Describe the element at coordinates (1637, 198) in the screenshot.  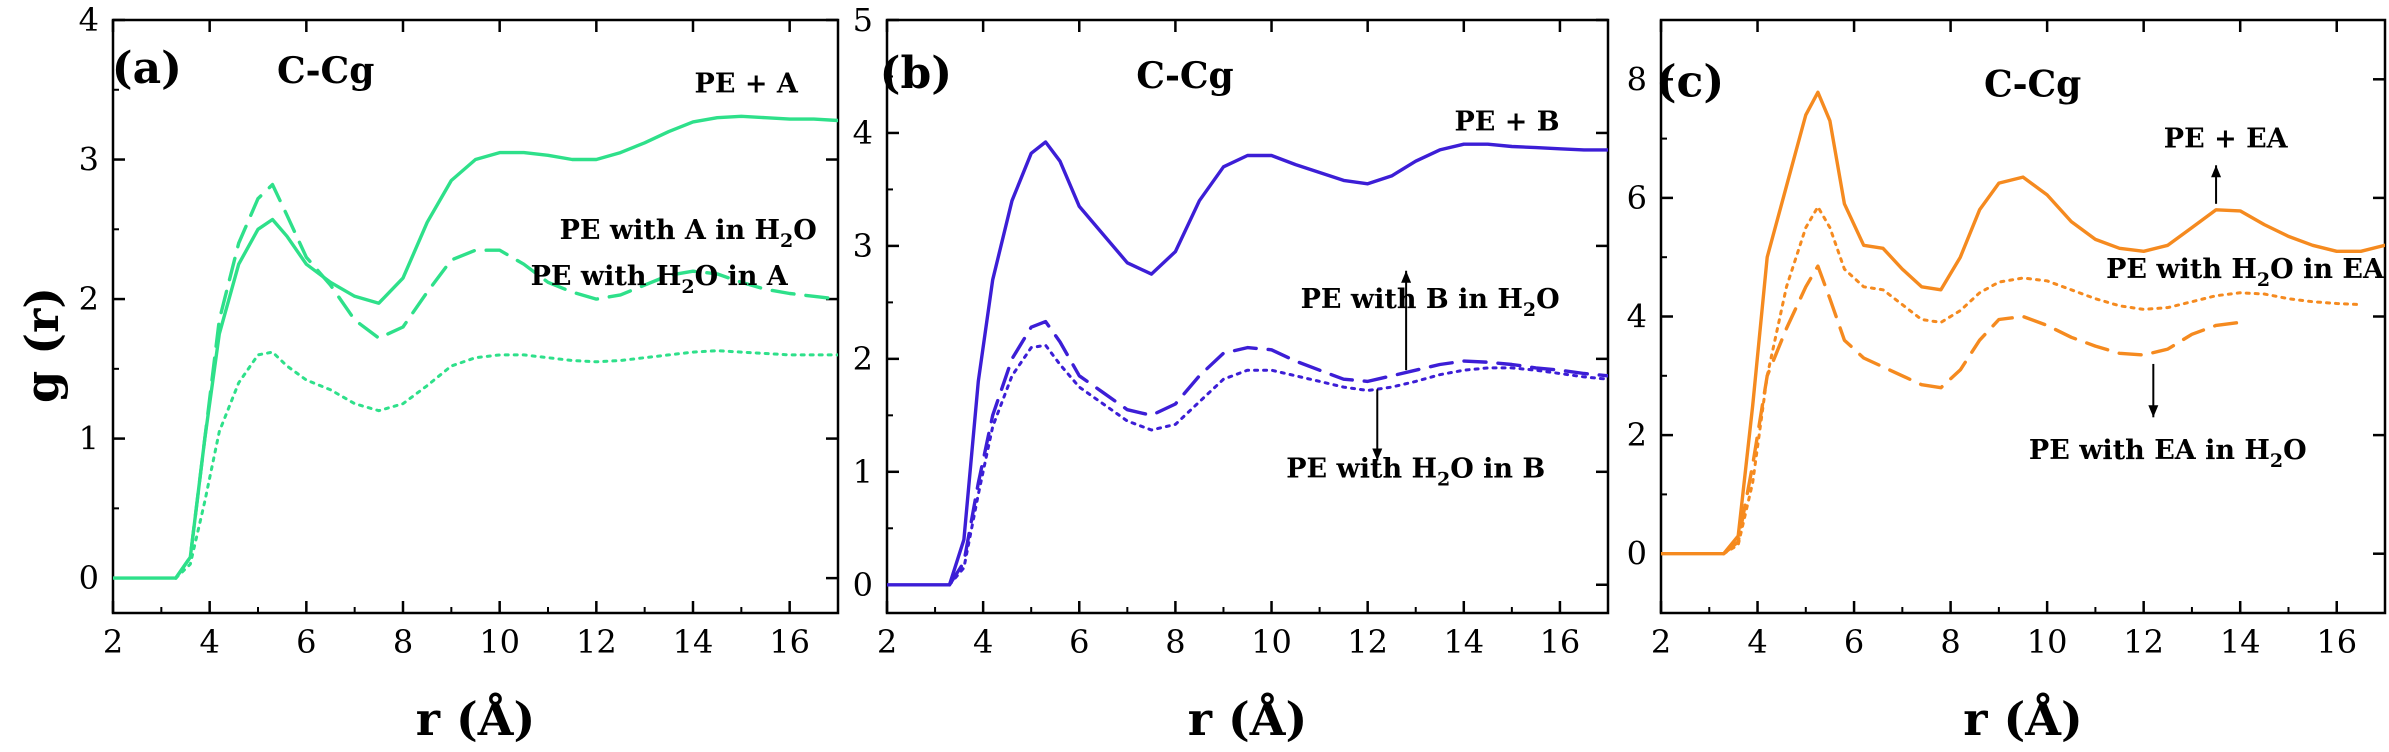
I see `y-tick-label: 6` at that location.